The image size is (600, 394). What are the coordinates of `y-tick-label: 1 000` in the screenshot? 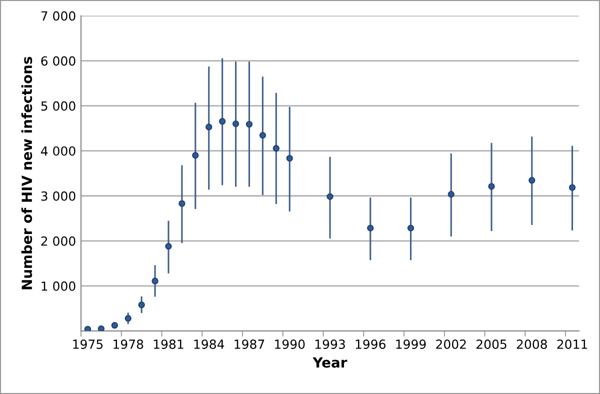 It's located at (59, 286).